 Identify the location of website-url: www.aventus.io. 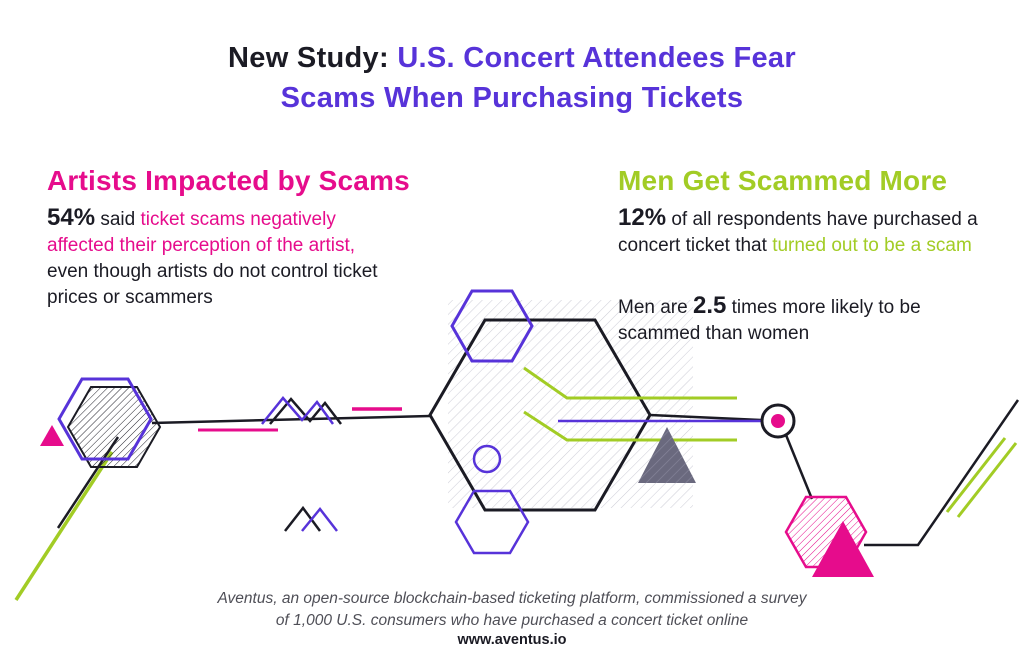
(512, 640).